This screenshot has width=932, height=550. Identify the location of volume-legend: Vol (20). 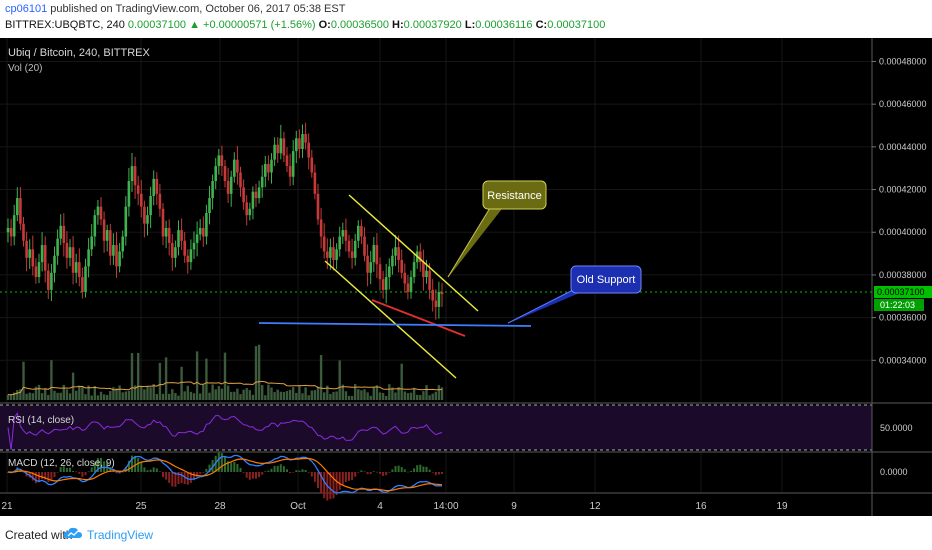
(25, 68).